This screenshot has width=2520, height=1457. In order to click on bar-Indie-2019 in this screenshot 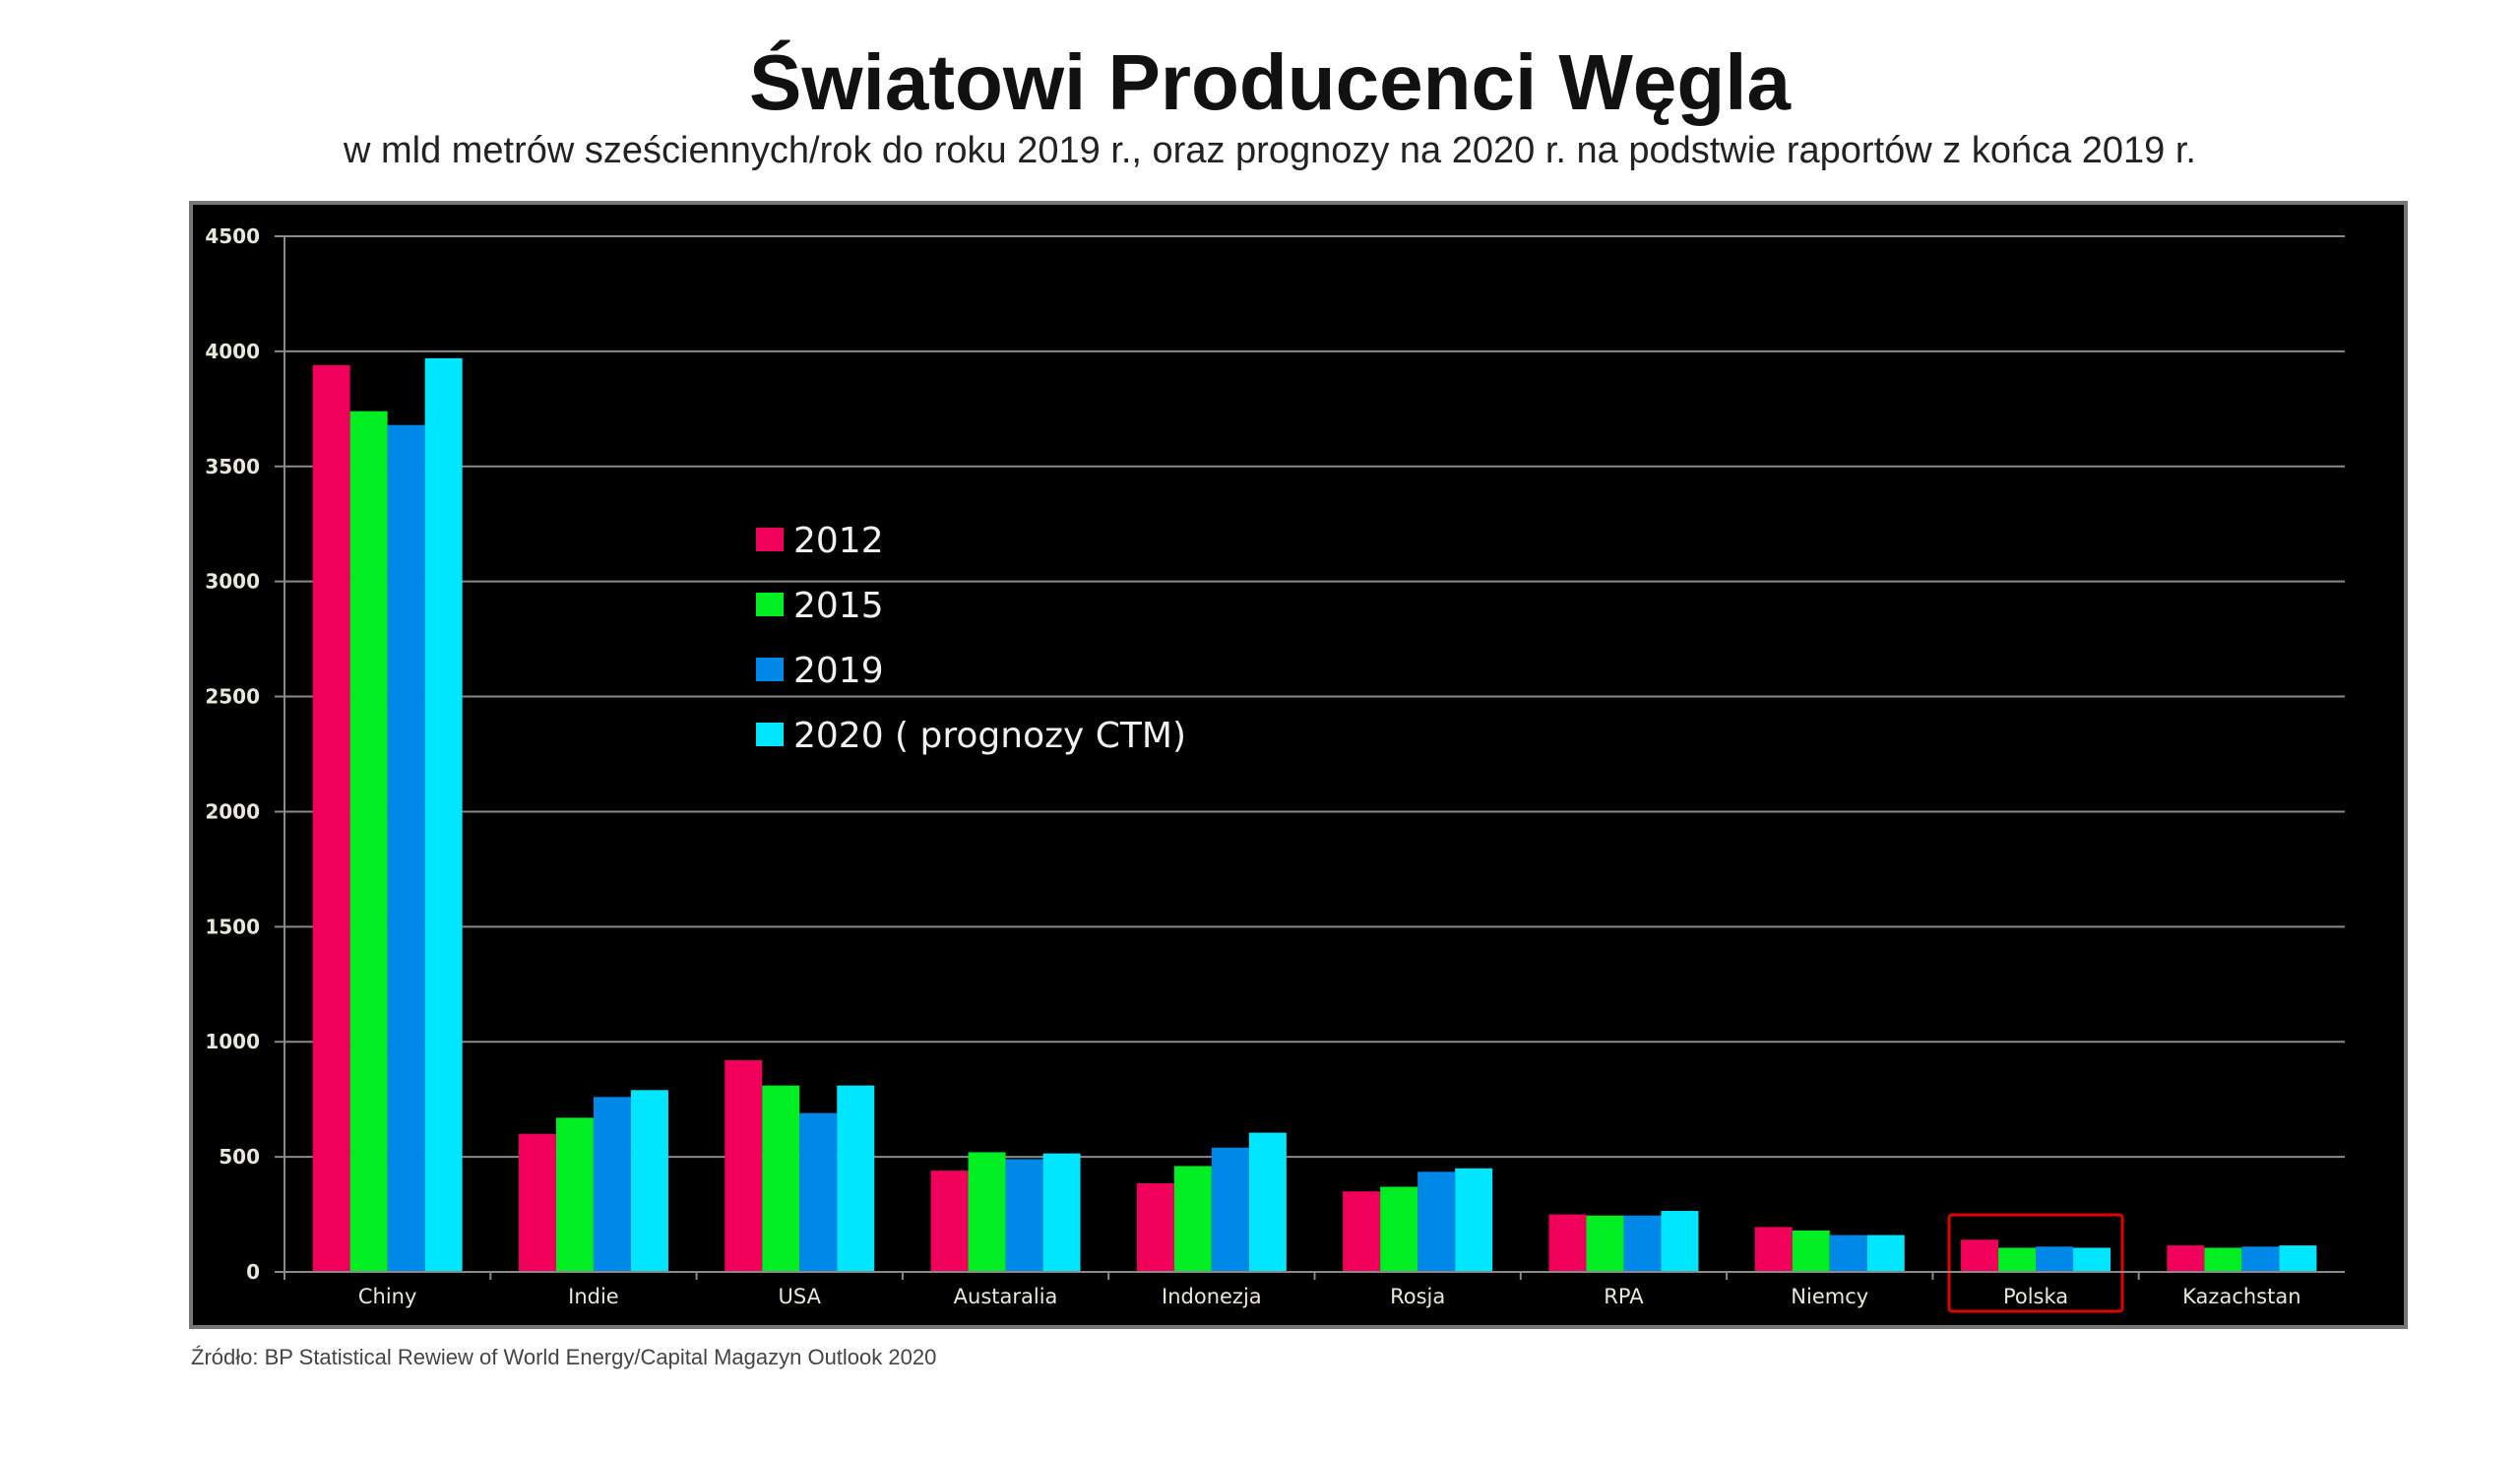, I will do `click(612, 1184)`.